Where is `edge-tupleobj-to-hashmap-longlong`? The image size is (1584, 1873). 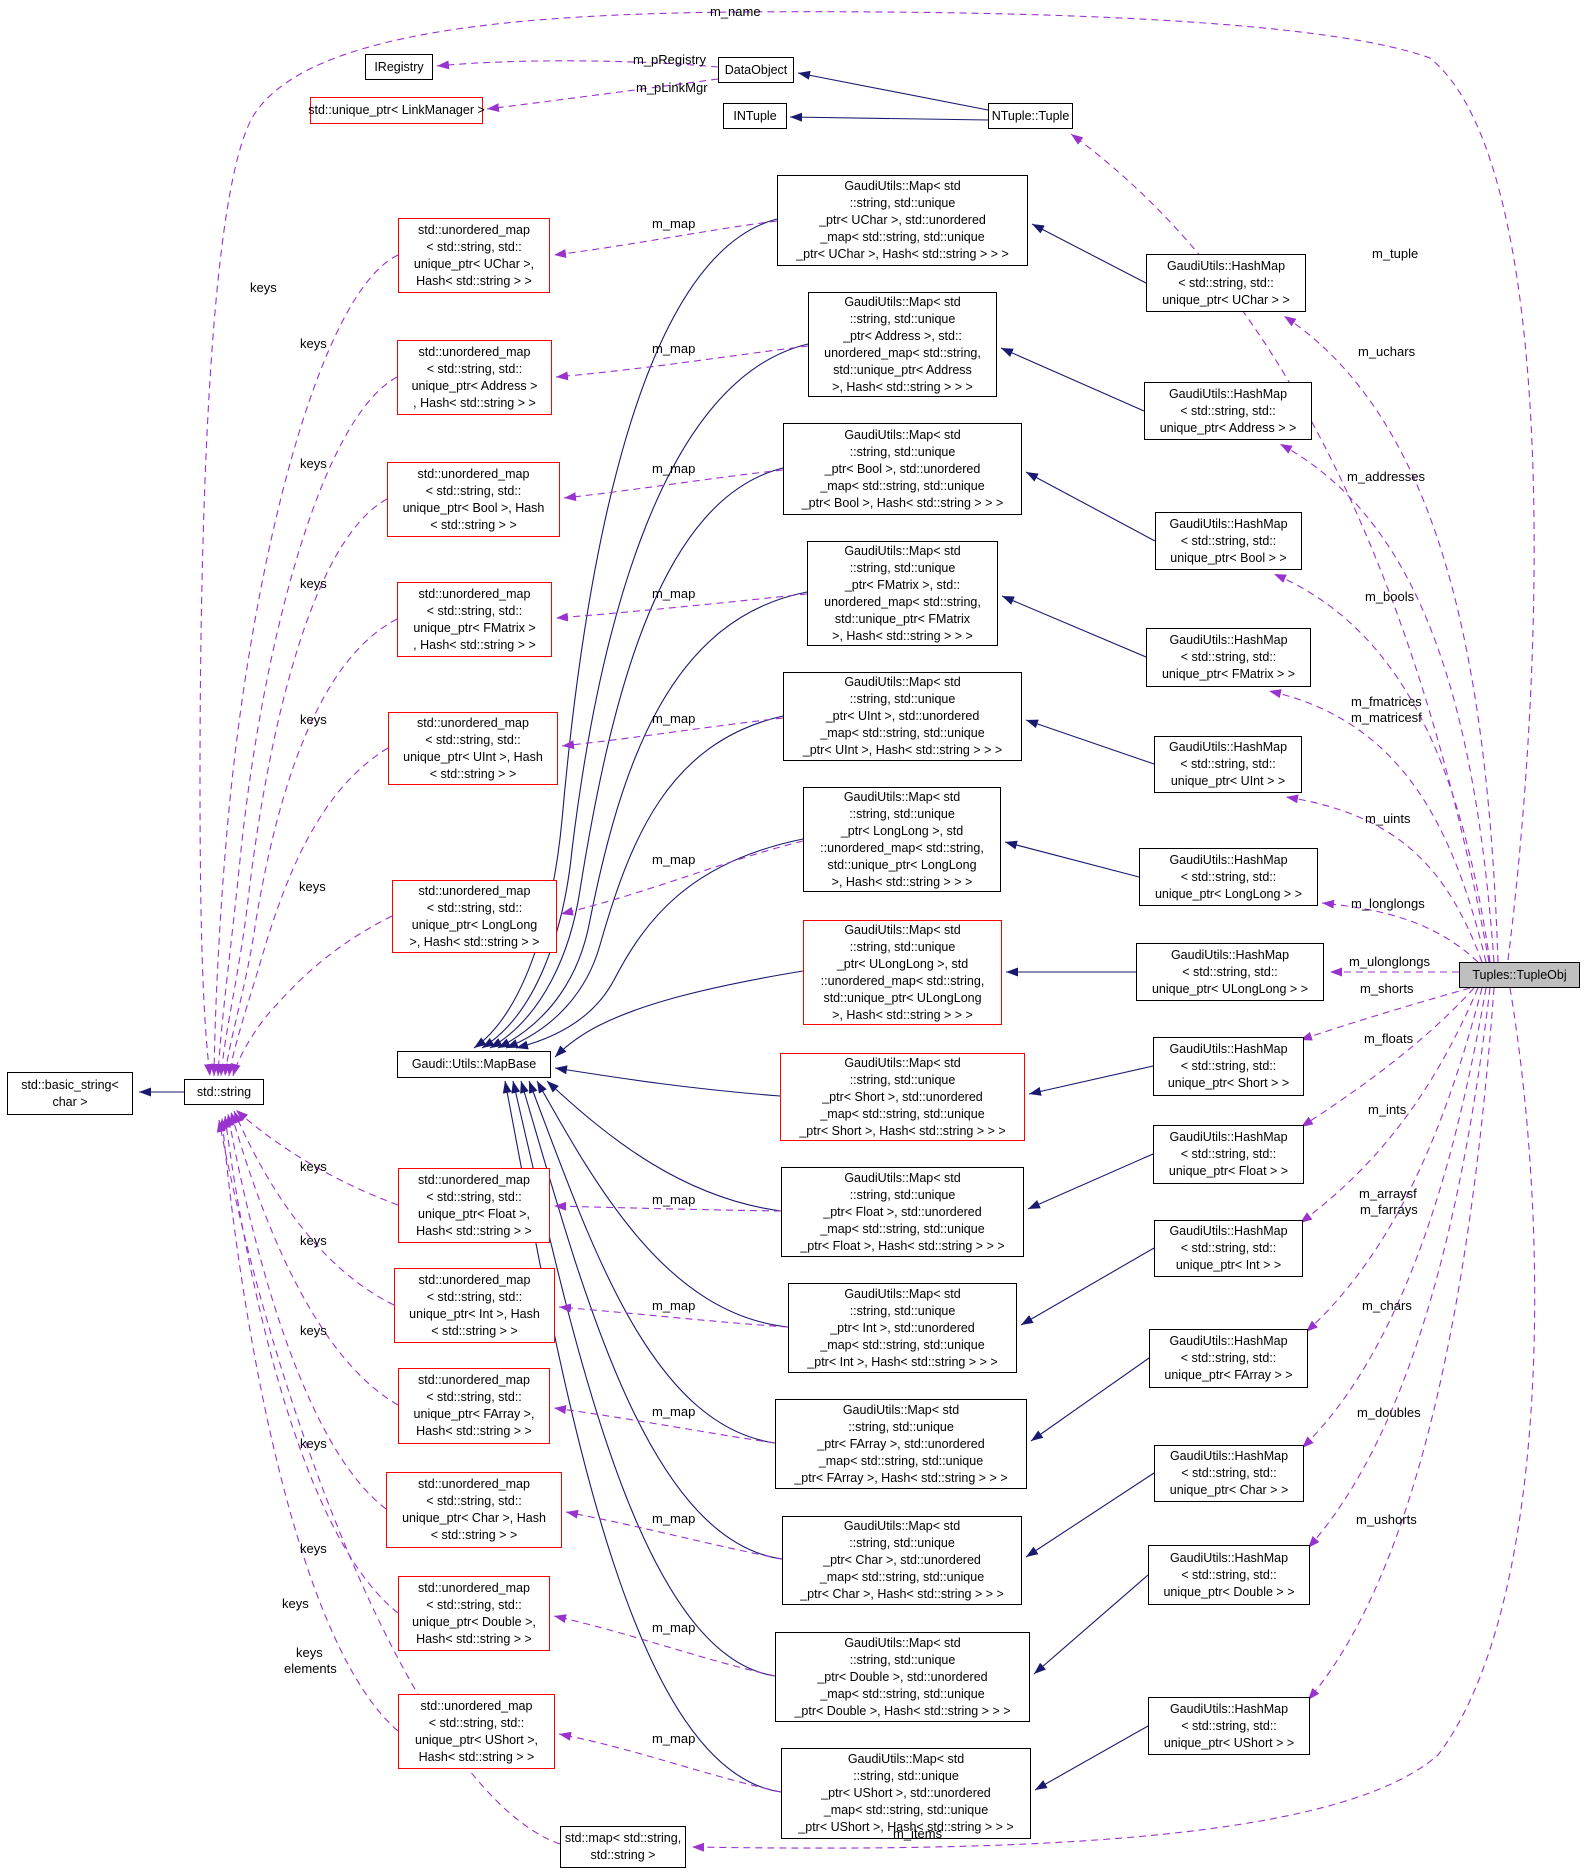 edge-tupleobj-to-hashmap-longlong is located at coordinates (1400, 931).